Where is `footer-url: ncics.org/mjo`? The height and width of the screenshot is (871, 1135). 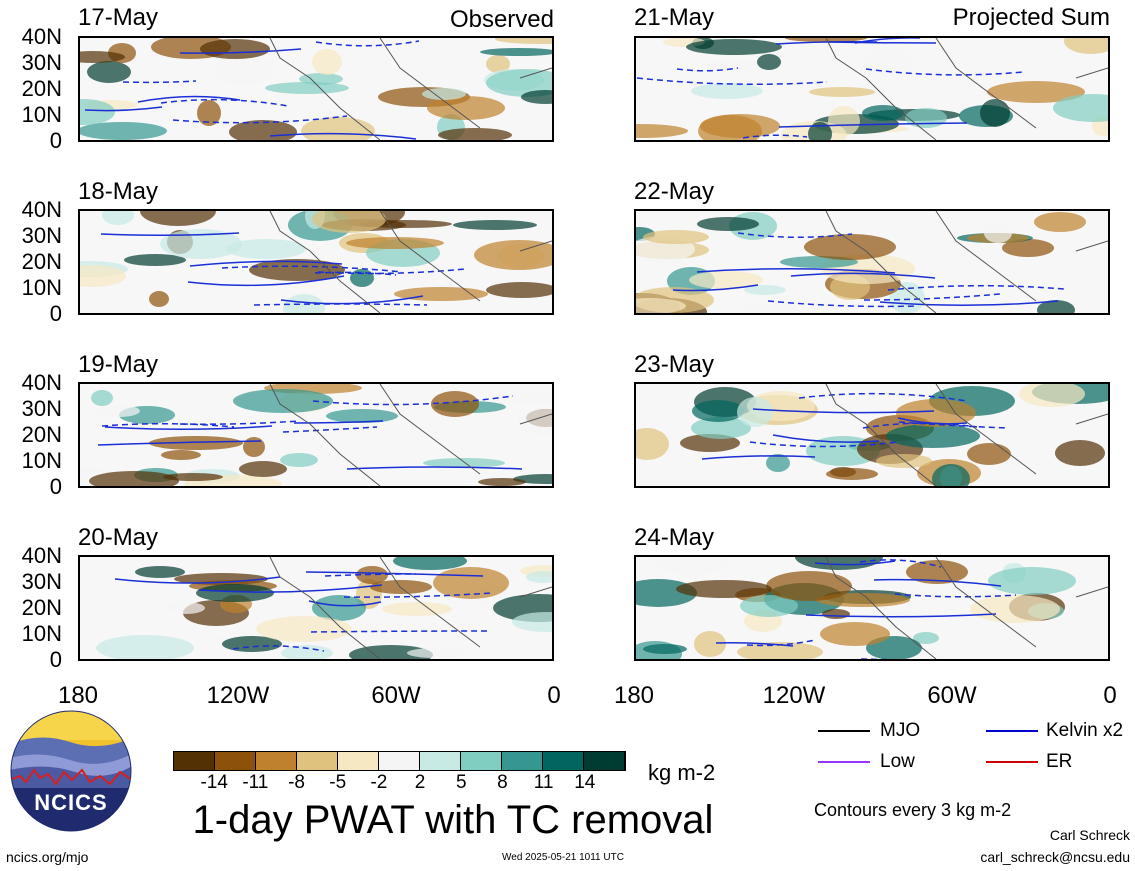 footer-url: ncics.org/mjo is located at coordinates (47, 857).